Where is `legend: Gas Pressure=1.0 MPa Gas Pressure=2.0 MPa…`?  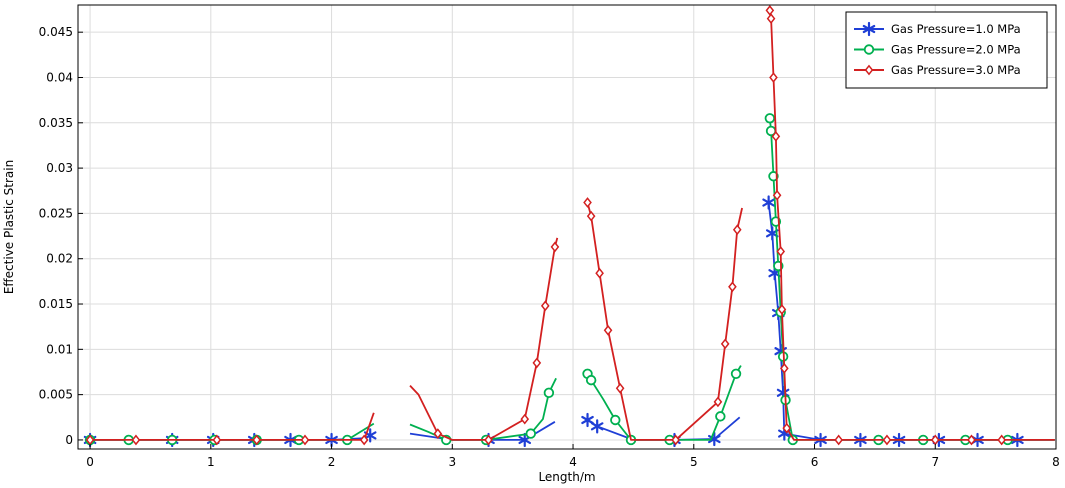
legend: Gas Pressure=1.0 MPa Gas Pressure=2.0 MPa… is located at coordinates (946, 50).